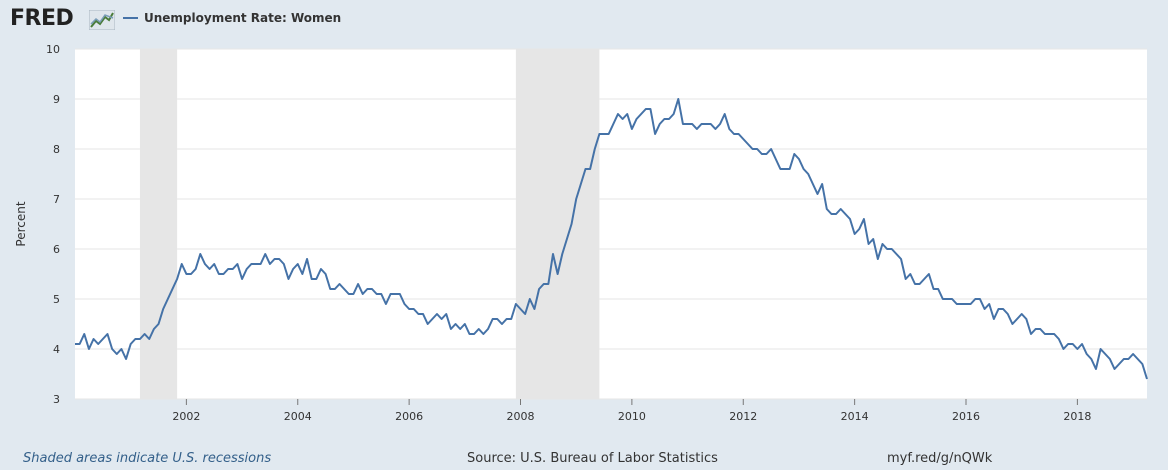 This screenshot has height=470, width=1168. What do you see at coordinates (56, 149) in the screenshot?
I see `y-tick-label: 8` at bounding box center [56, 149].